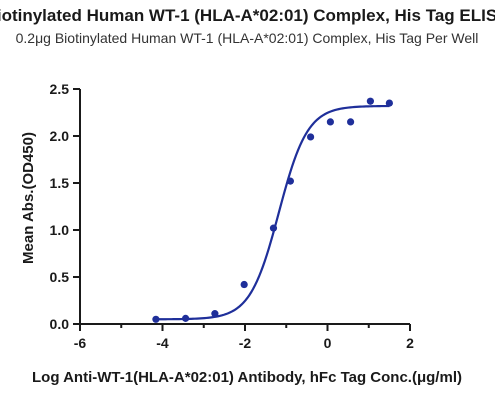 The width and height of the screenshot is (495, 400). I want to click on y-tick-label: 0.0, so click(60, 324).